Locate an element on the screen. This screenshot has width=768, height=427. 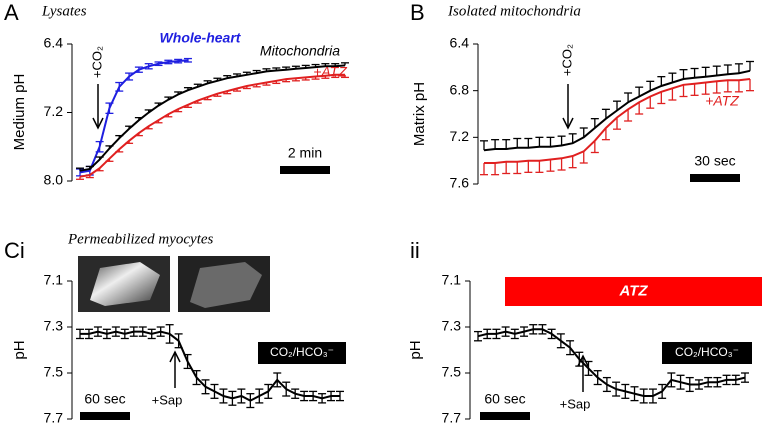
panel-title: Permeabilized myocytes is located at coordinates (140, 239).